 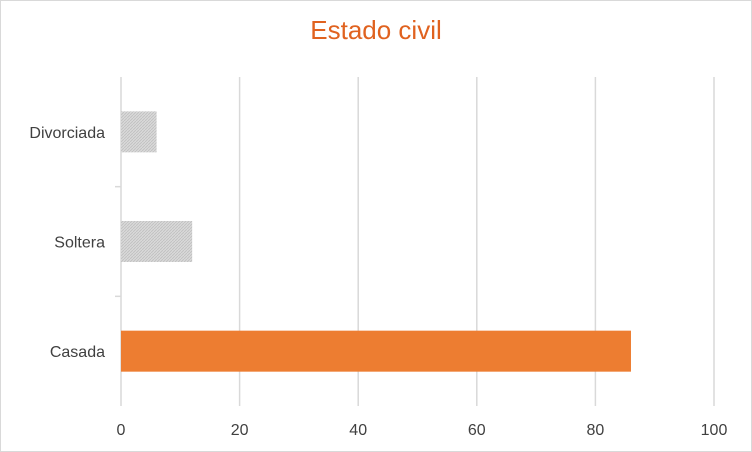 I want to click on category-label-casada: Casada, so click(x=77, y=352).